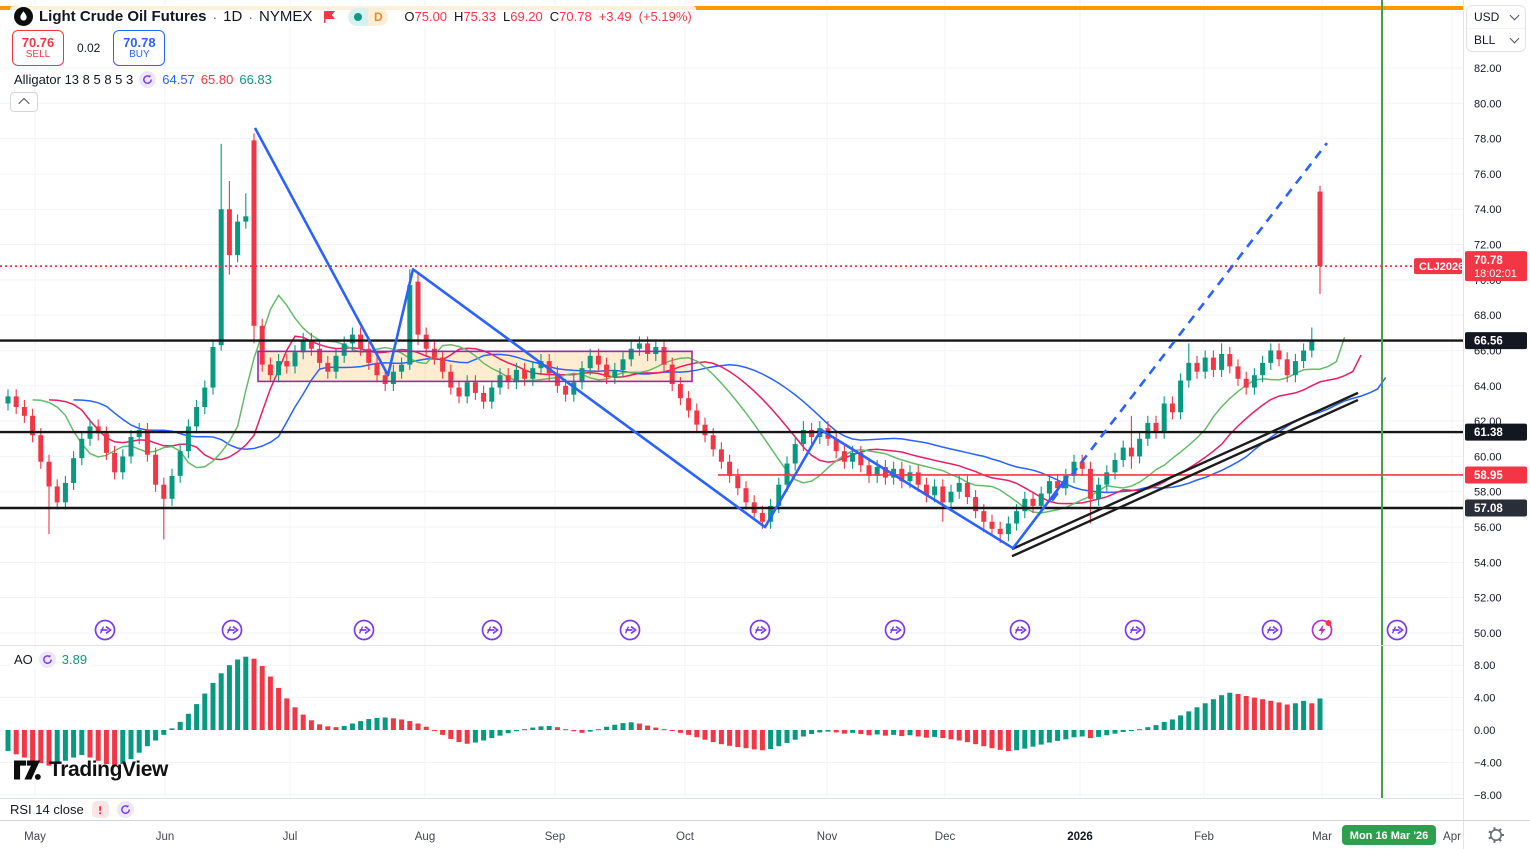 Image resolution: width=1530 pixels, height=849 pixels. Describe the element at coordinates (1488, 528) in the screenshot. I see `axis-tick-label: 56.00` at that location.